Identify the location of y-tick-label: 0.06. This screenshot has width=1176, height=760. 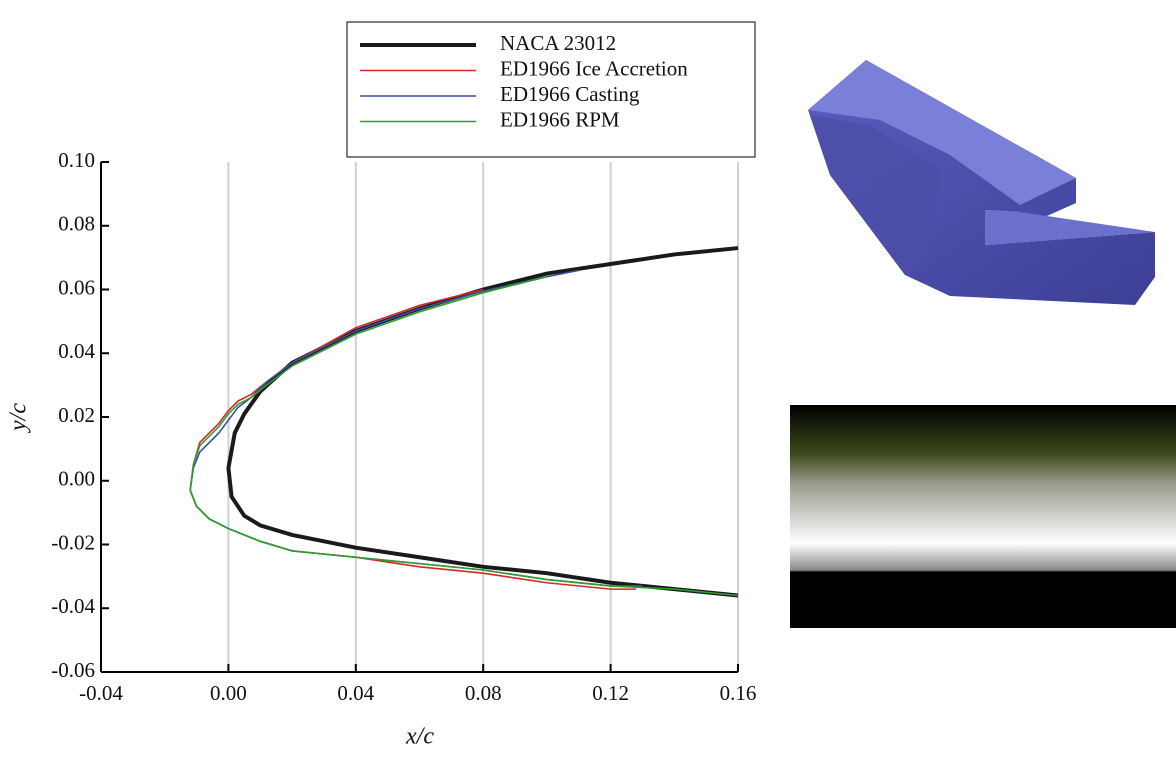
(76, 287).